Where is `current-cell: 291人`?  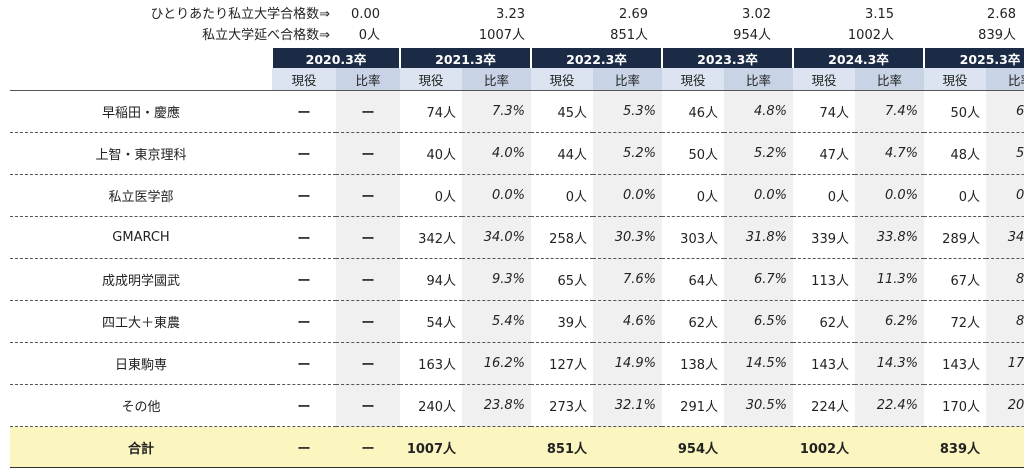
current-cell: 291人 is located at coordinates (693, 405).